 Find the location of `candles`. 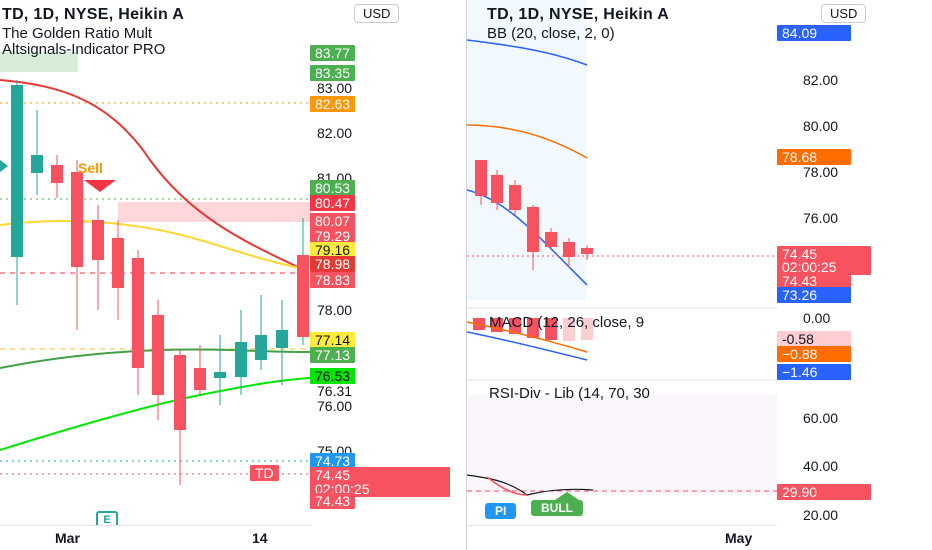

candles is located at coordinates (534, 215).